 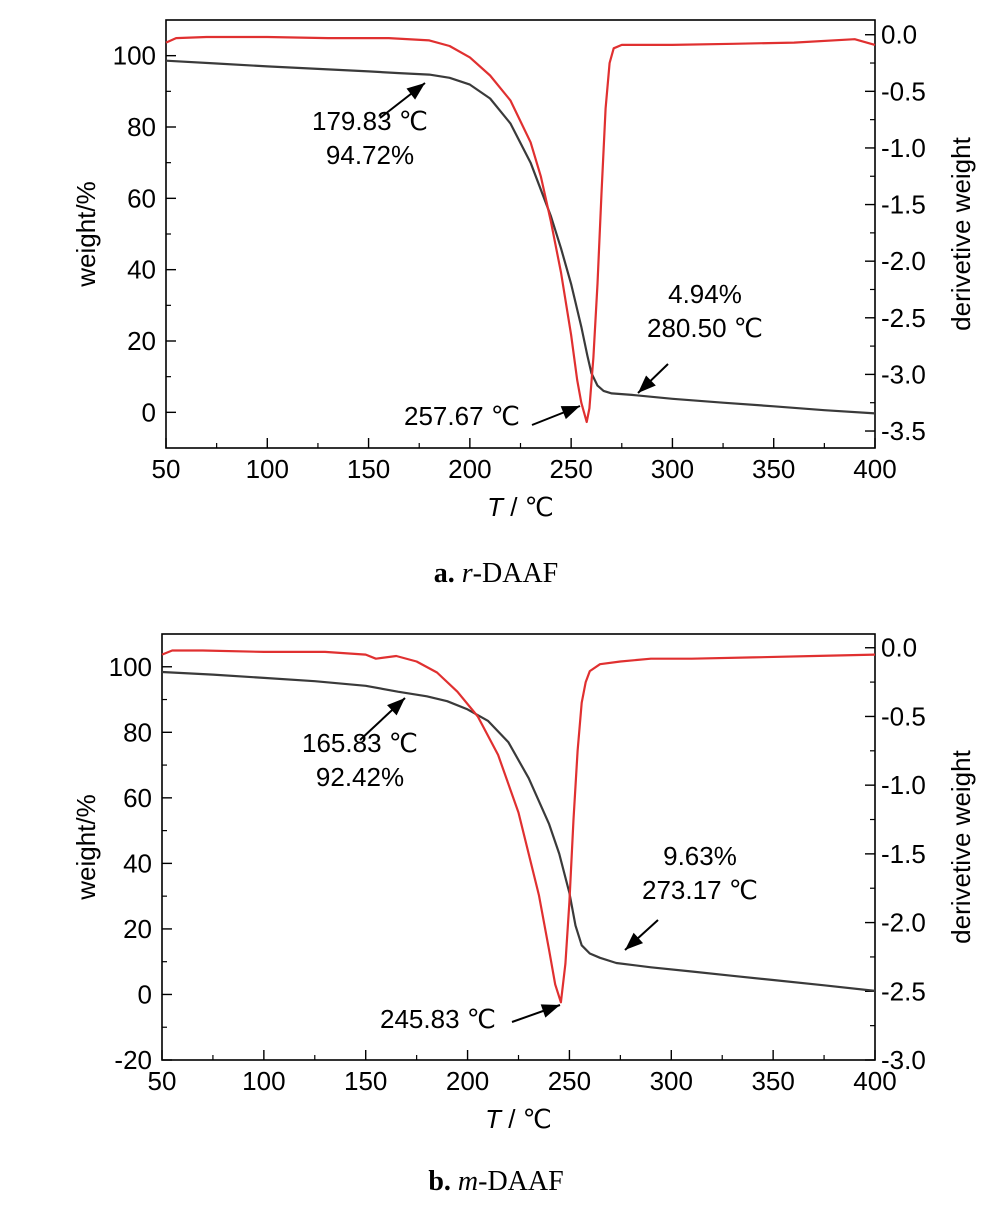 What do you see at coordinates (700, 856) in the screenshot?
I see `annotation-text: 9.63%` at bounding box center [700, 856].